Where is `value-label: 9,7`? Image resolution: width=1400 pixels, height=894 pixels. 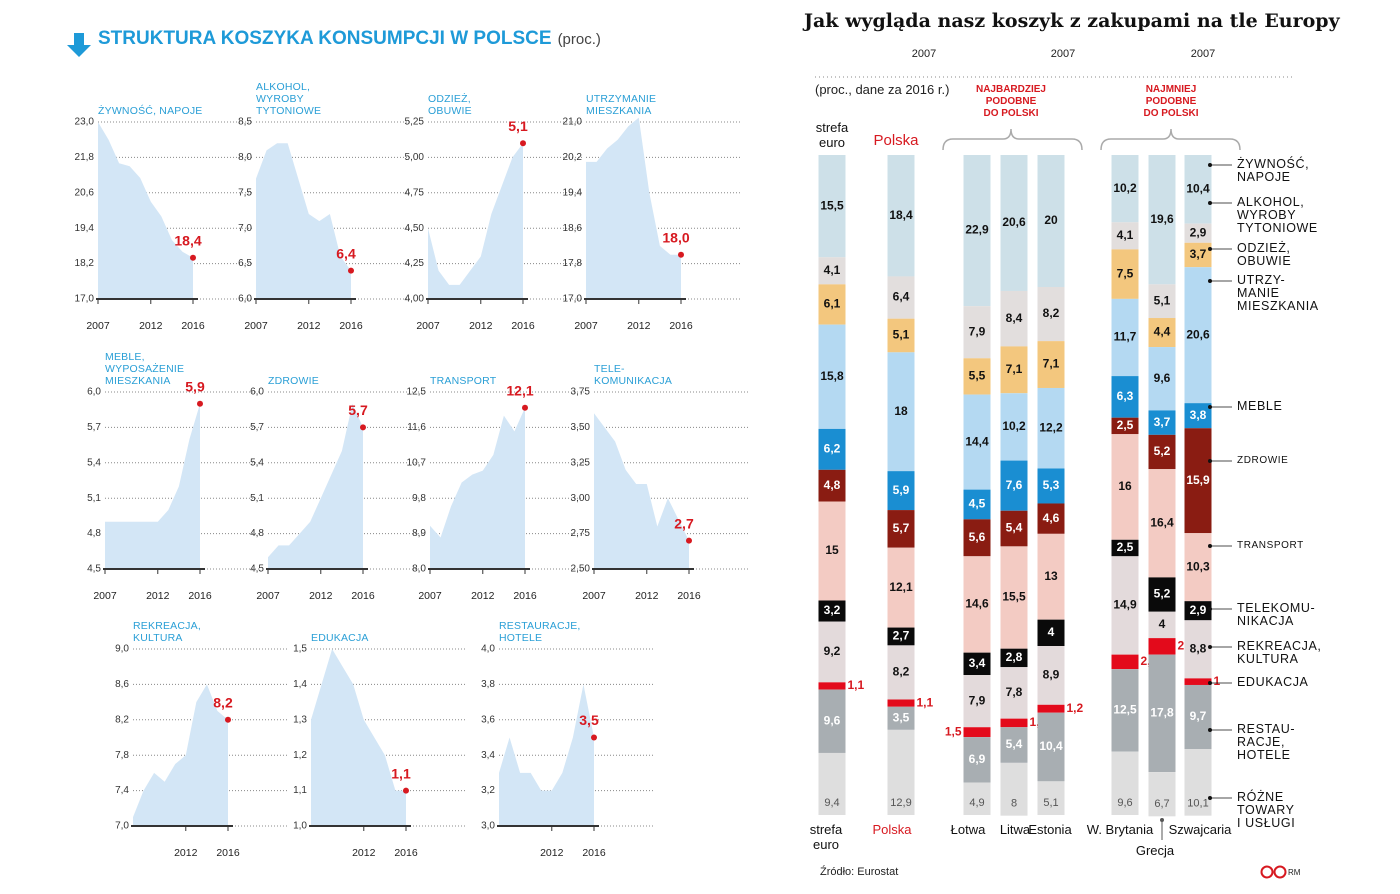
value-label: 9,7 is located at coordinates (1198, 716).